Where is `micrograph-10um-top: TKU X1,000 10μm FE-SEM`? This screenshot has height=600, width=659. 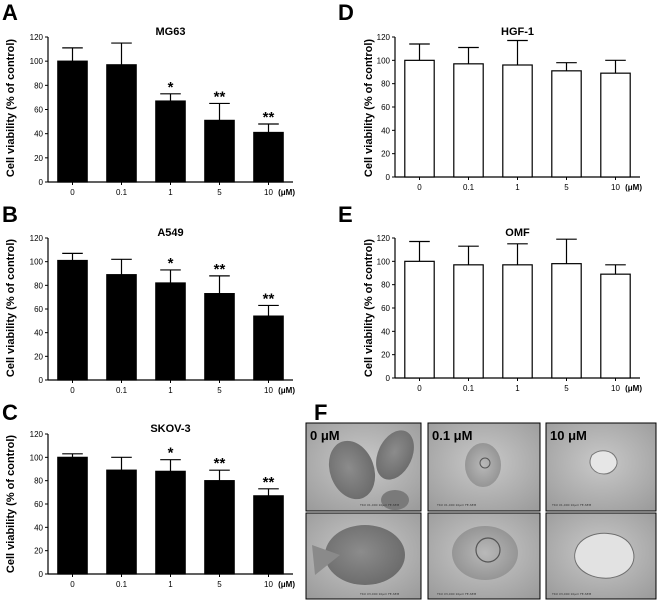 micrograph-10um-top: TKU X1,000 10μm FE-SEM is located at coordinates (601, 467).